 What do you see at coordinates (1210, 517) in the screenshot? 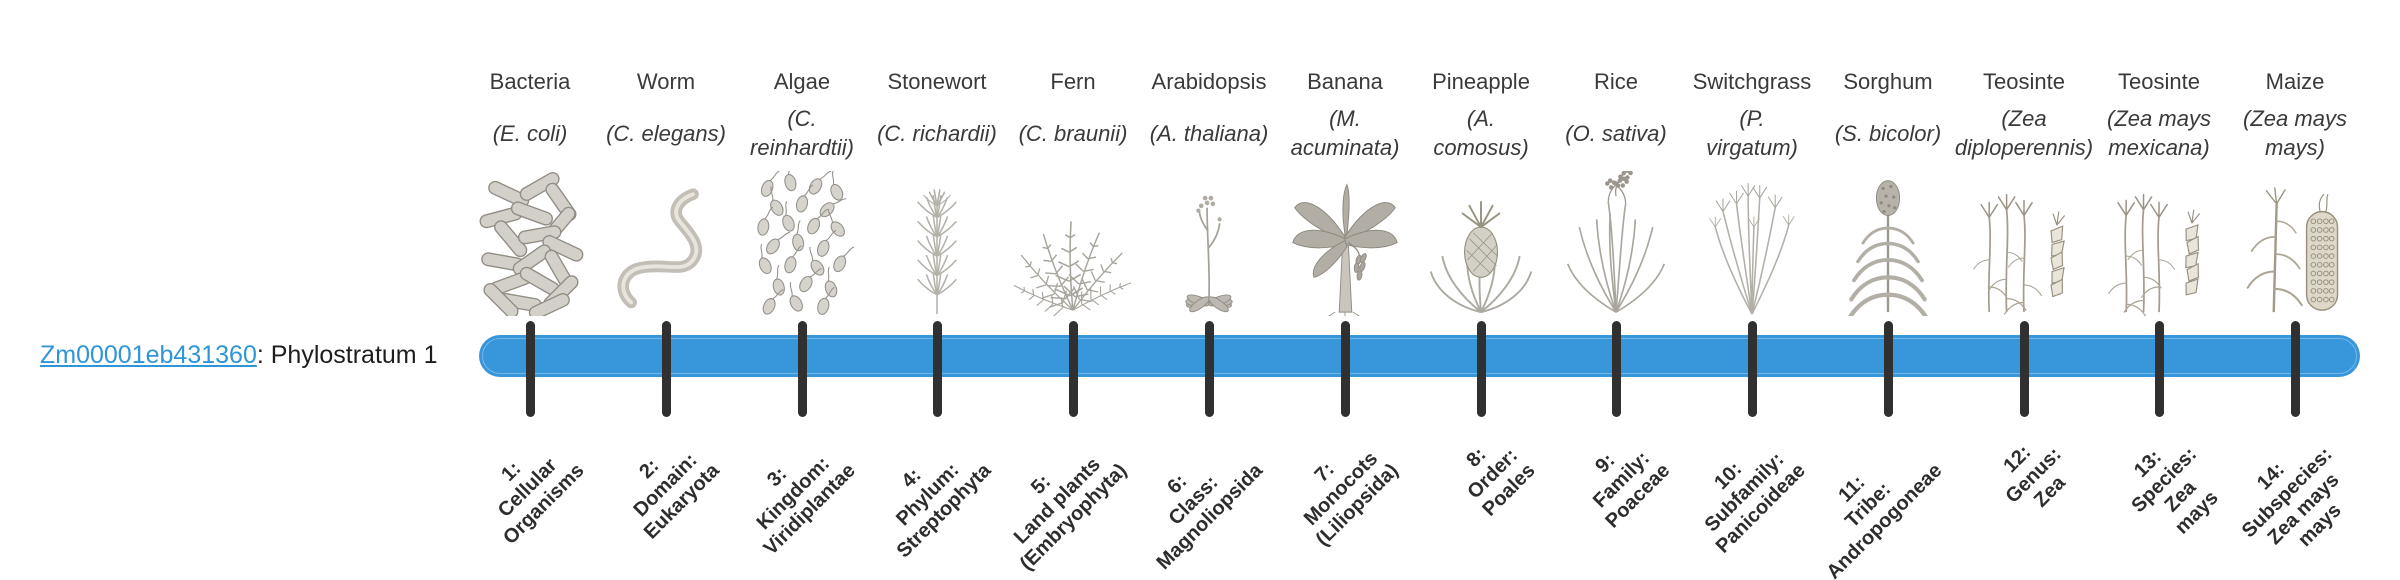
I see `stratum-label: 6: Class: Magnoliopsida` at bounding box center [1210, 517].